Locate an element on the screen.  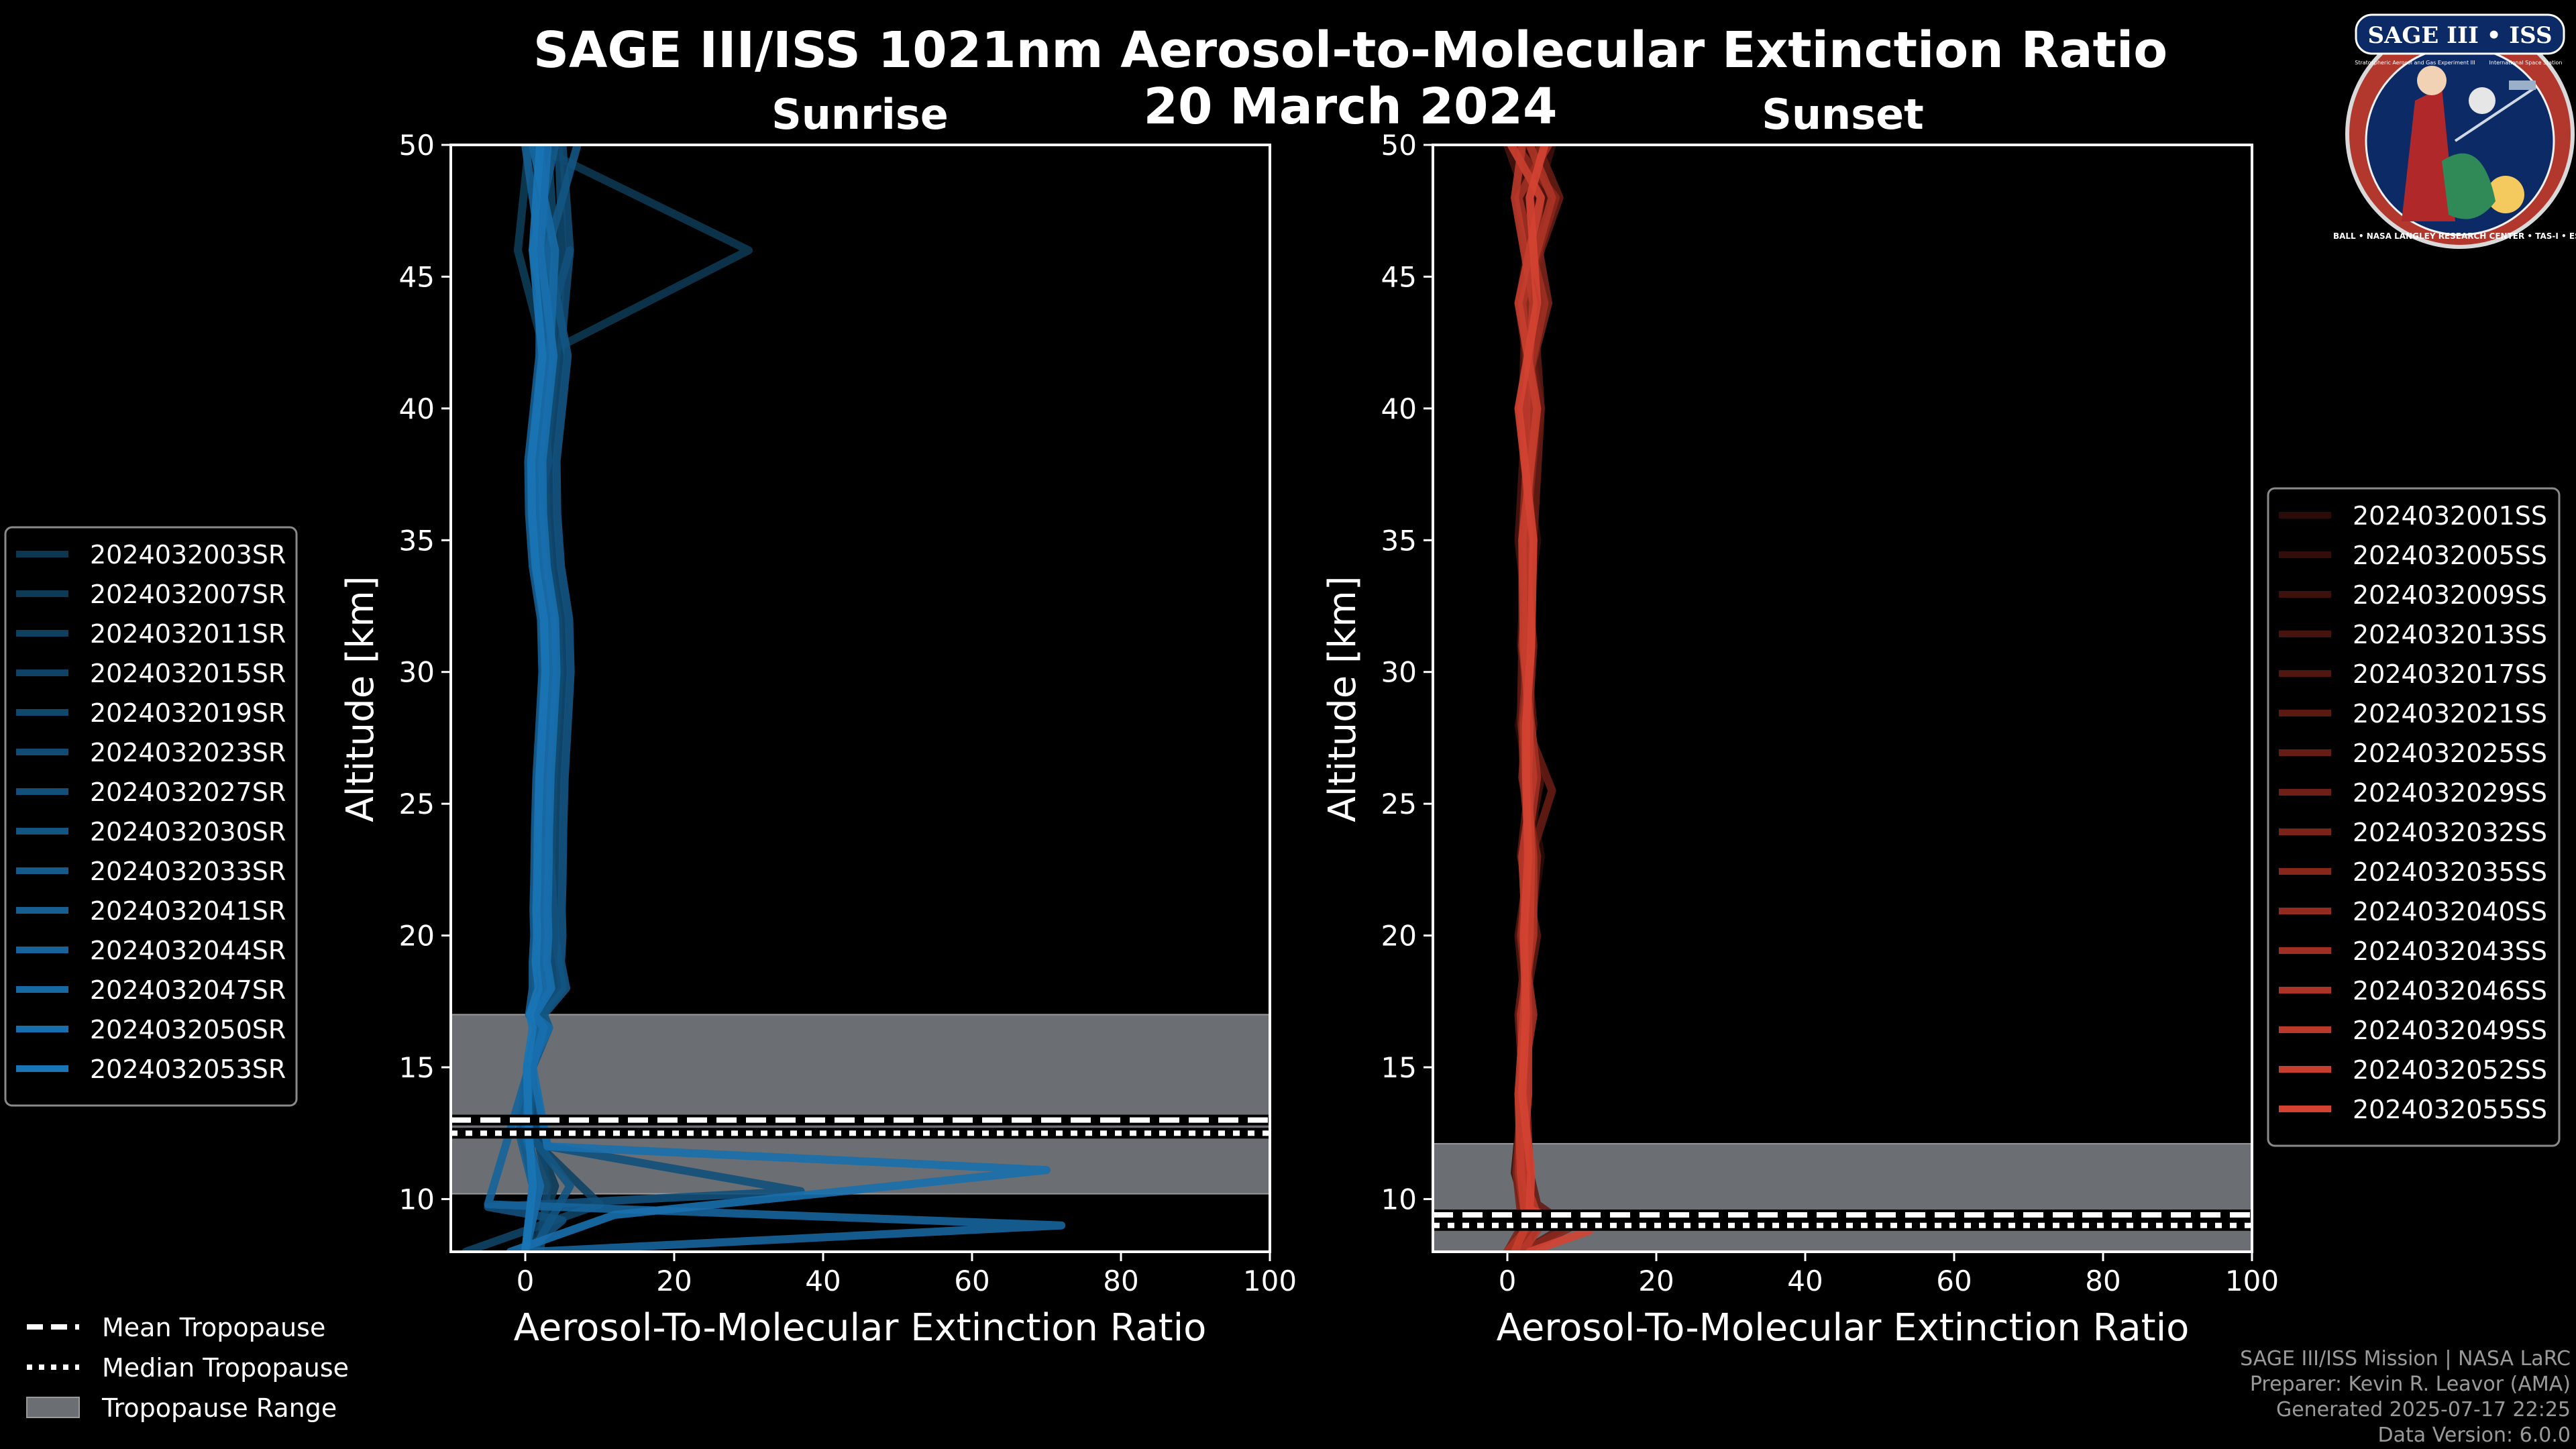
sunrise-ytick-label: 45 is located at coordinates (417, 276).